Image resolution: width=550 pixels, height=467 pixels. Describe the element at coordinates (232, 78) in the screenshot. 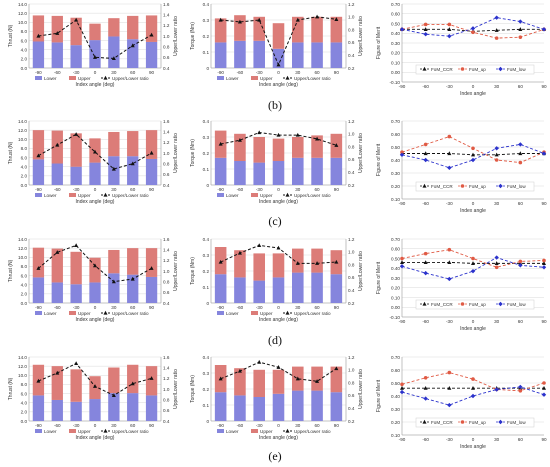

I see `row-b-torque-legend-label-lower: Lower` at that location.